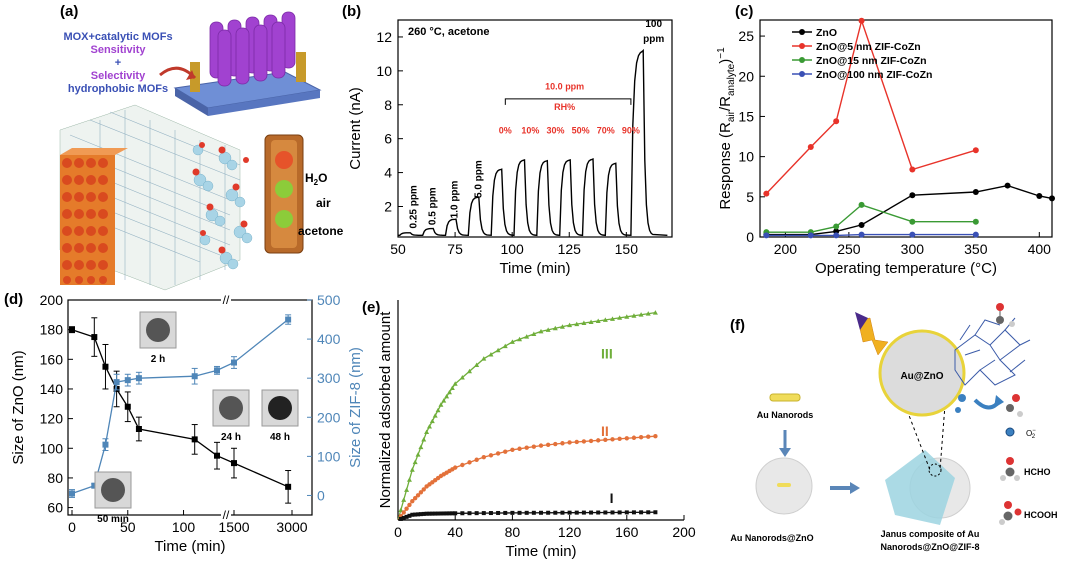  Describe the element at coordinates (913, 249) in the screenshot. I see `x-tick-label: 300` at that location.